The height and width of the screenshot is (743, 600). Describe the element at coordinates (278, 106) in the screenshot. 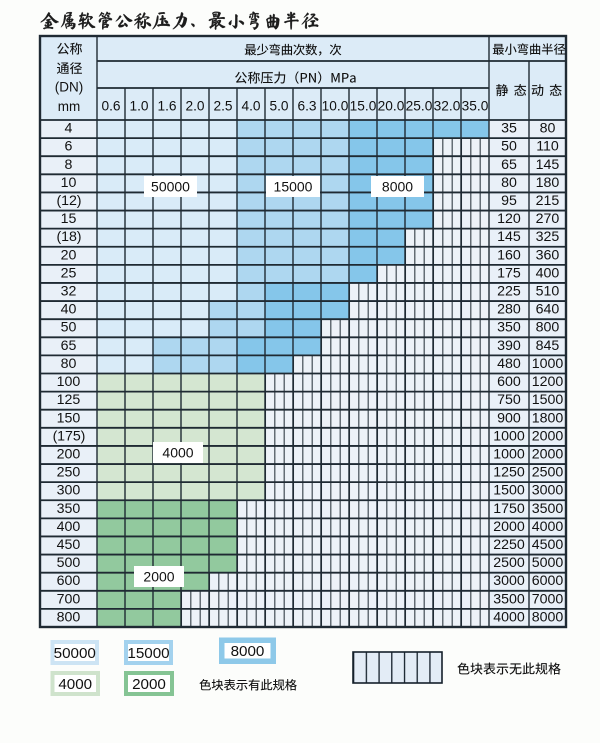

I see `svg-text: 5.0` at that location.